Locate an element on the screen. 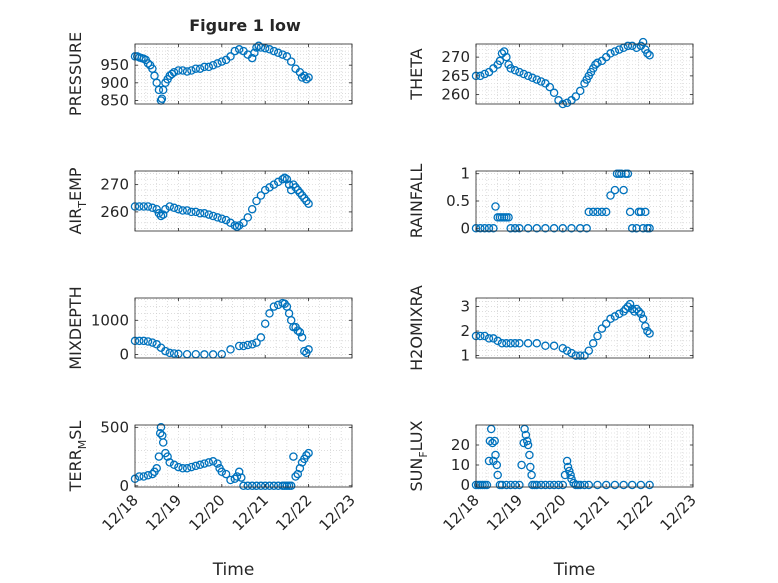 The width and height of the screenshot is (778, 583). y-axis-label-part: SL is located at coordinates (75, 430).